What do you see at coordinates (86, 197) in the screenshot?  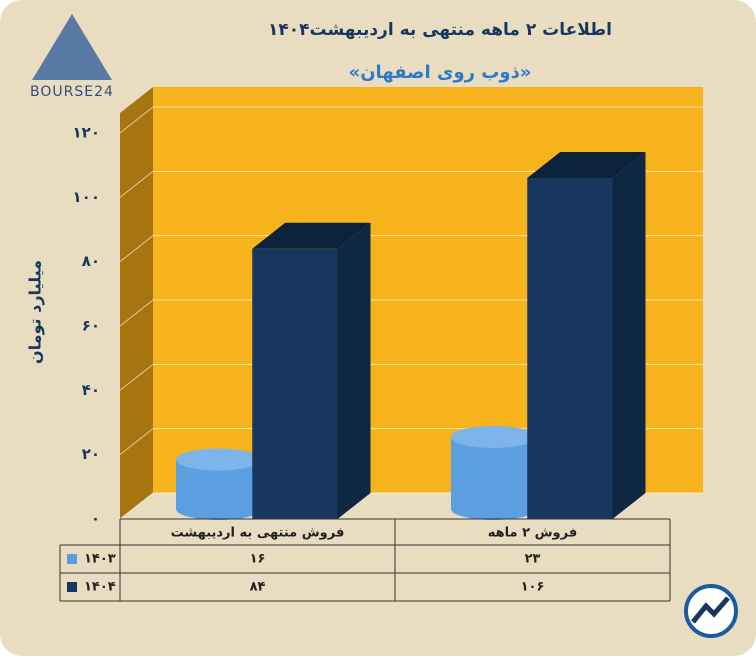 I see `y-tick-label: ۱۰۰` at bounding box center [86, 197].